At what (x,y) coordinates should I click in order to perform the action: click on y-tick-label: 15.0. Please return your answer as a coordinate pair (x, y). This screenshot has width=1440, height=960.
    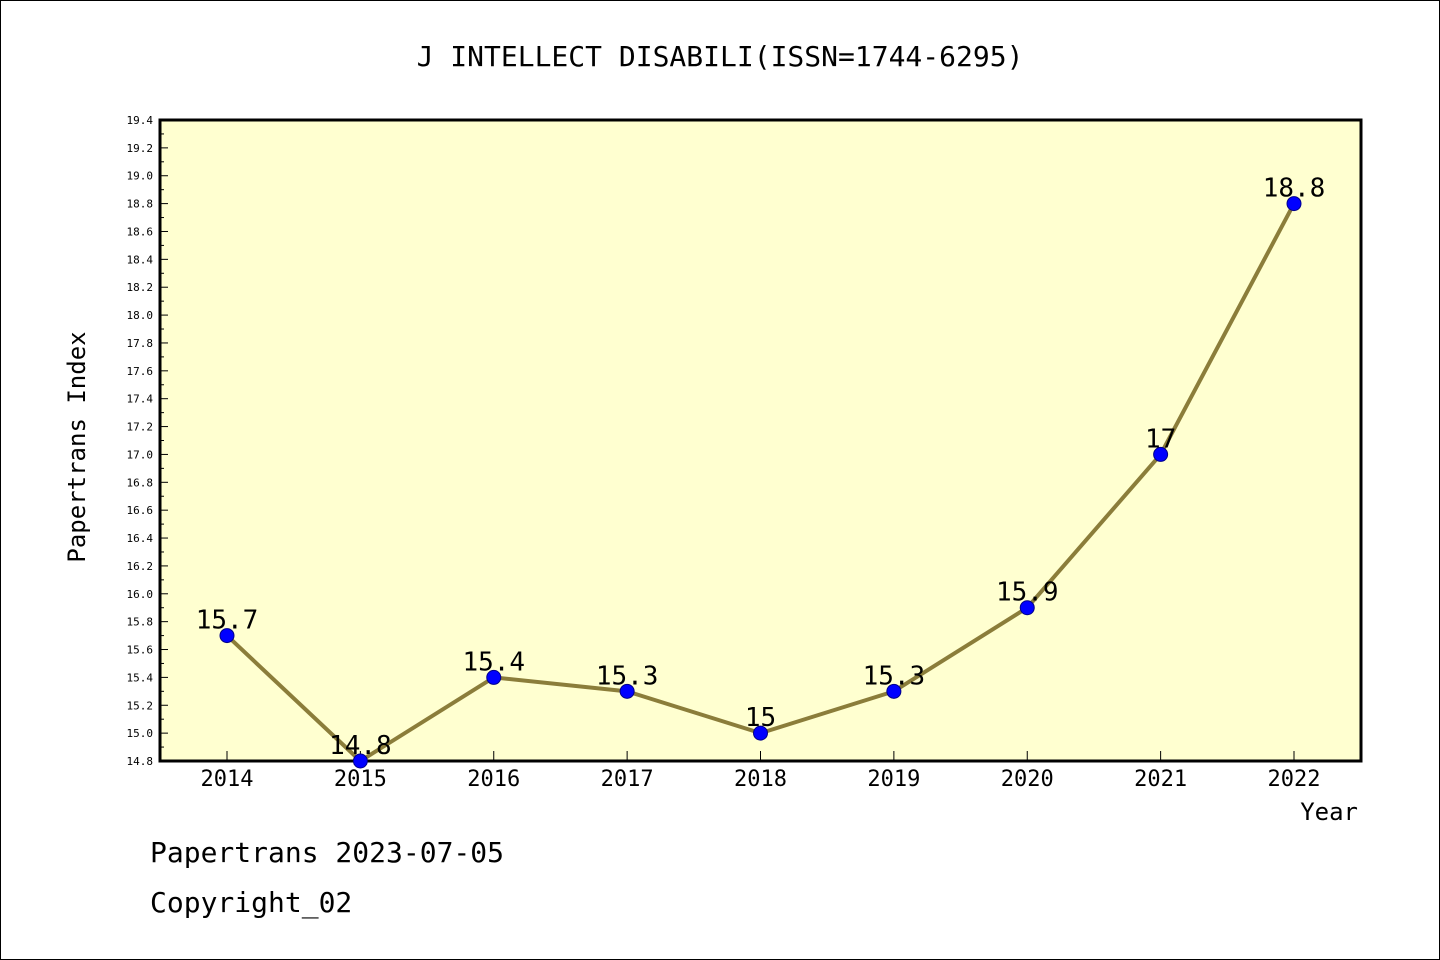
    Looking at the image, I should click on (140, 733).